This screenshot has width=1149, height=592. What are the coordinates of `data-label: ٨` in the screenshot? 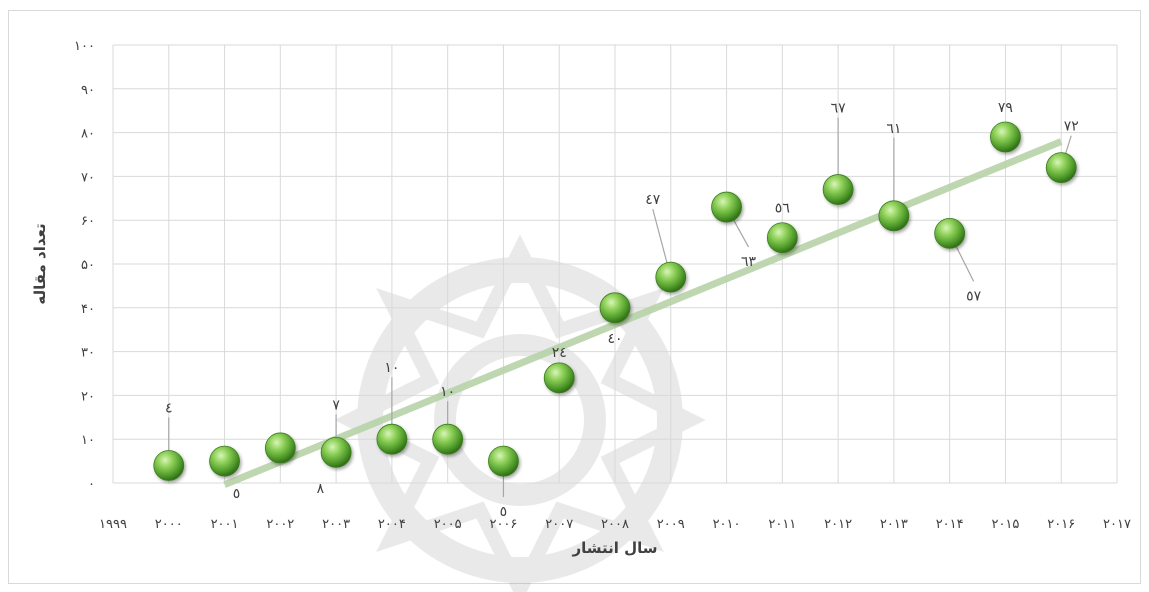 It's located at (321, 489).